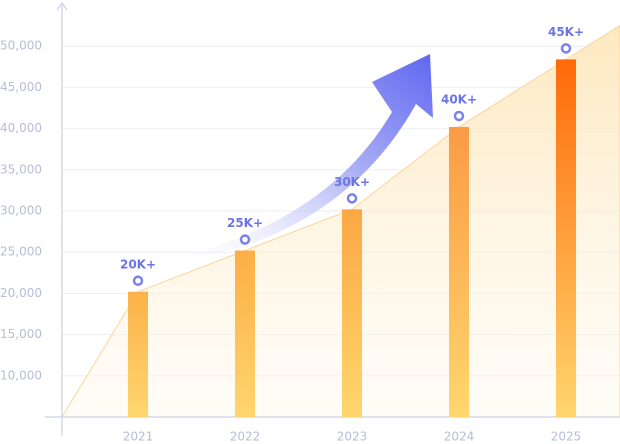 This screenshot has height=444, width=620. I want to click on y-tick-label: 45,000, so click(21, 87).